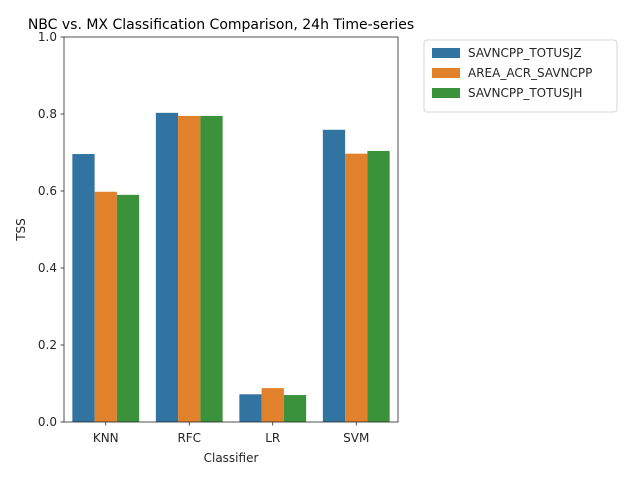  Describe the element at coordinates (189, 438) in the screenshot. I see `x-tick-label: RFC` at that location.